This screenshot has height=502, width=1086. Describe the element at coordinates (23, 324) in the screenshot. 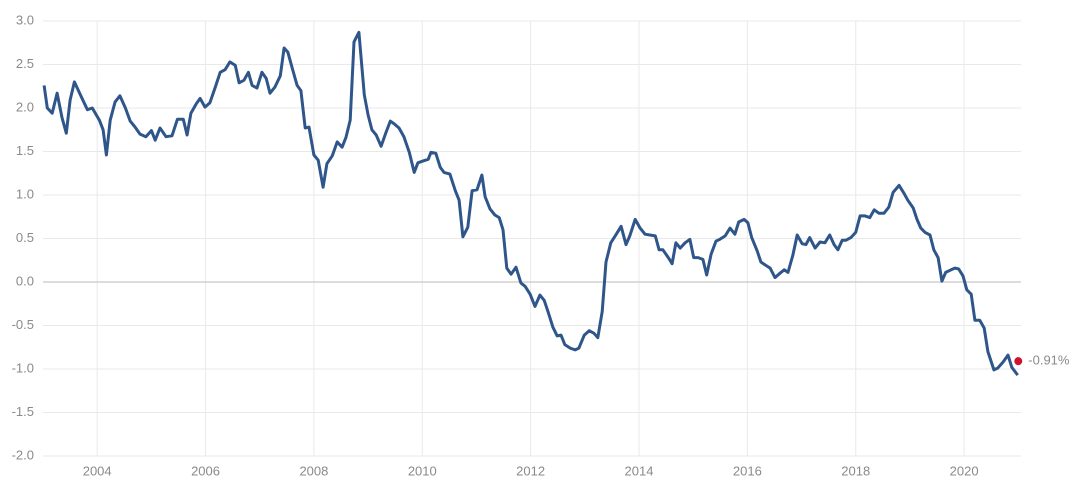

I see `y-tick-label: -0.5` at that location.